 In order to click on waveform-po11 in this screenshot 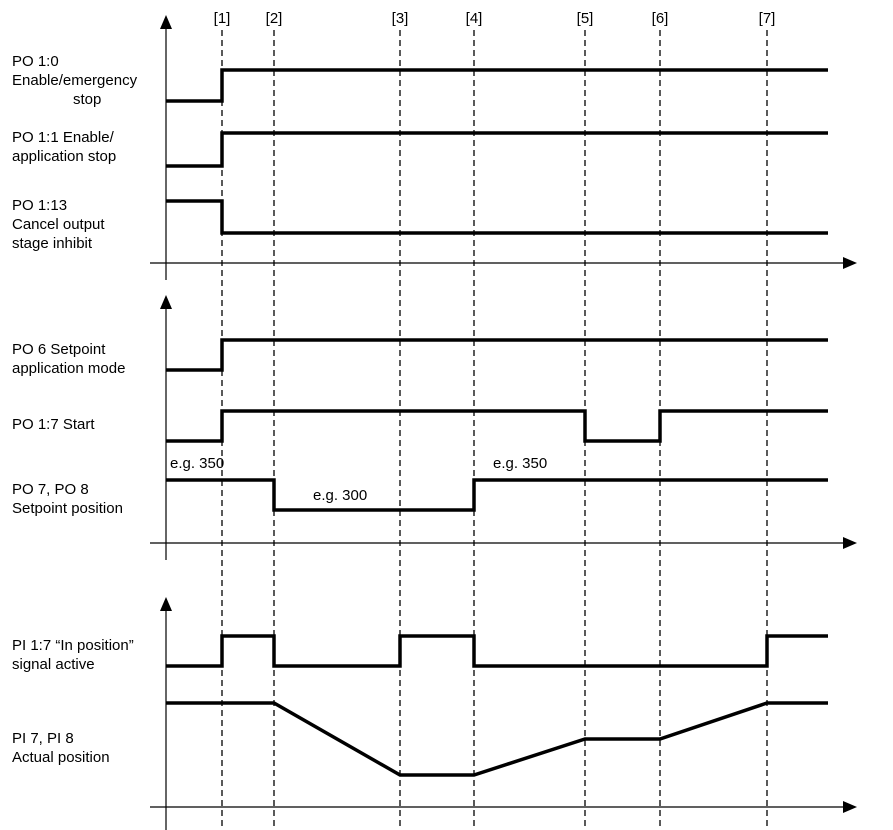, I will do `click(497, 149)`.